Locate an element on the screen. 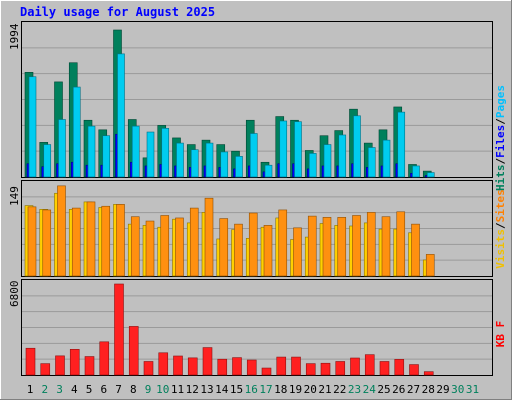 Image resolution: width=512 pixels, height=400 pixels. day-label-19: 19 is located at coordinates (295, 389).